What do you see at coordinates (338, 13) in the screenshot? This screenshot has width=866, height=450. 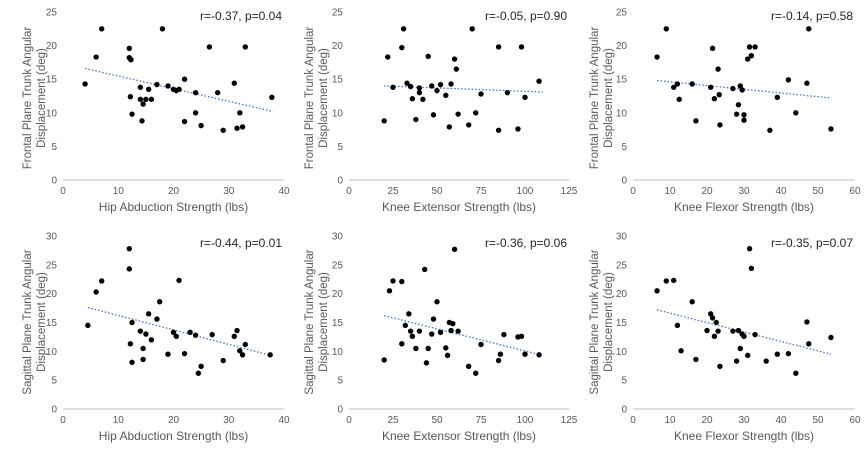 I see `y-tick-label: 25` at bounding box center [338, 13].